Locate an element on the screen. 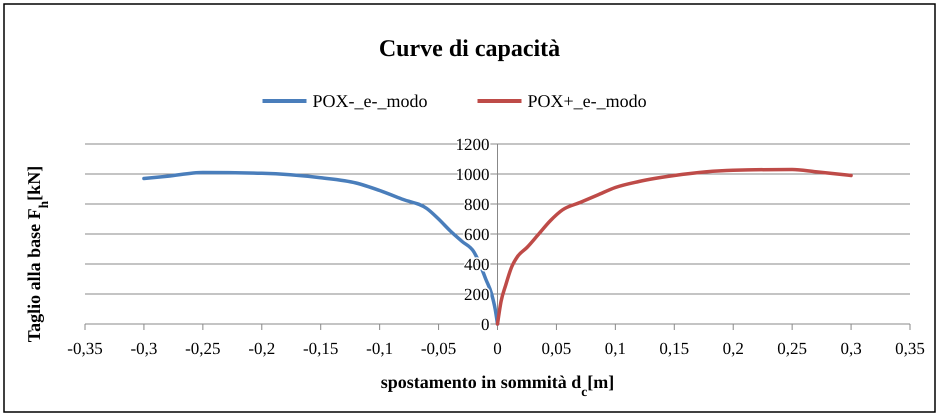 The width and height of the screenshot is (939, 416). x-tick-label: -0,2 is located at coordinates (262, 348).